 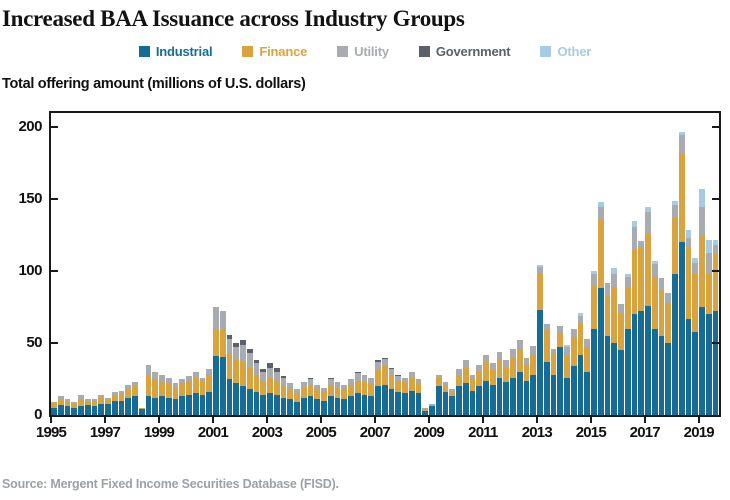 I want to click on bar-2001Q3, so click(x=230, y=374).